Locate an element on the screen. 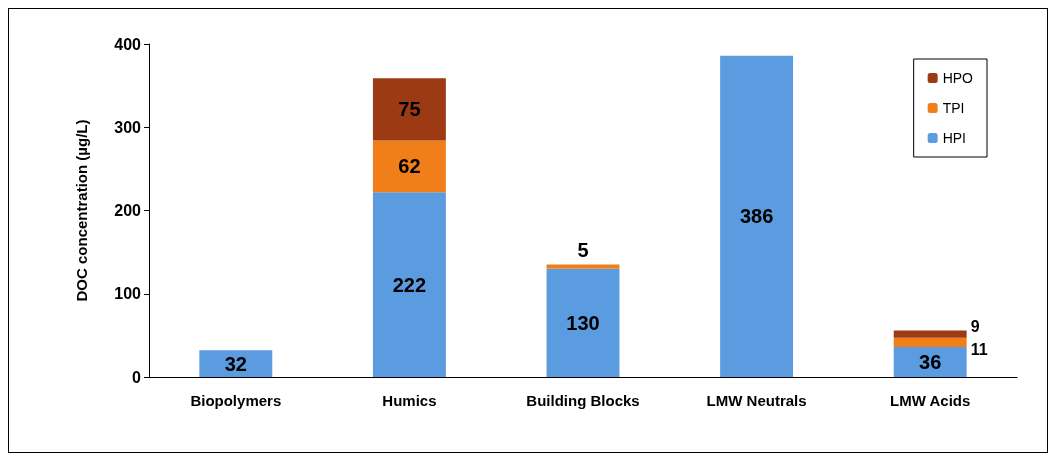 The height and width of the screenshot is (465, 1061). data-label: 130 is located at coordinates (583, 322).